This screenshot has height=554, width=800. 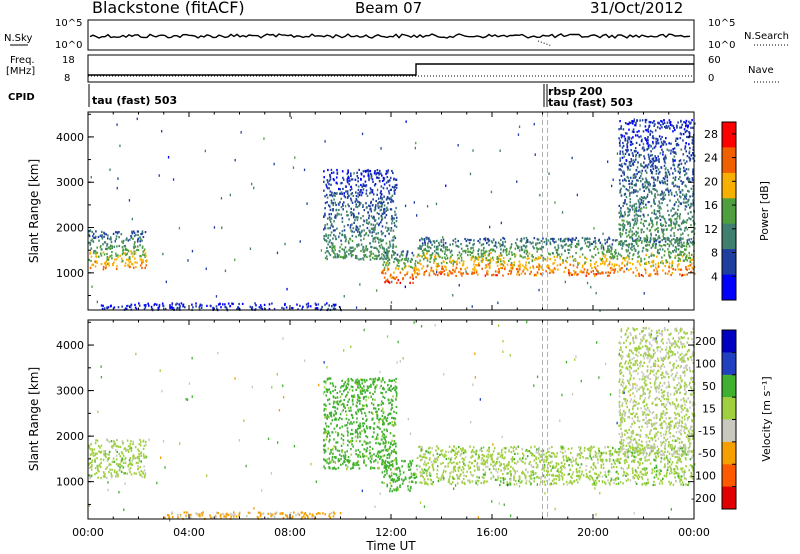 What do you see at coordinates (188, 260) in the screenshot?
I see `noise-cell` at bounding box center [188, 260].